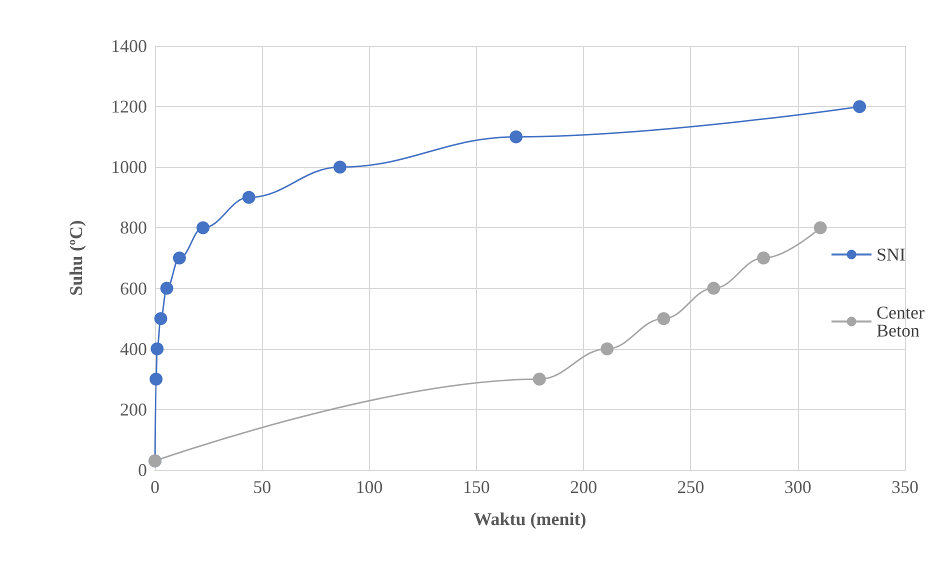 This screenshot has width=947, height=585. What do you see at coordinates (905, 487) in the screenshot?
I see `x-tick-label: 350` at bounding box center [905, 487].